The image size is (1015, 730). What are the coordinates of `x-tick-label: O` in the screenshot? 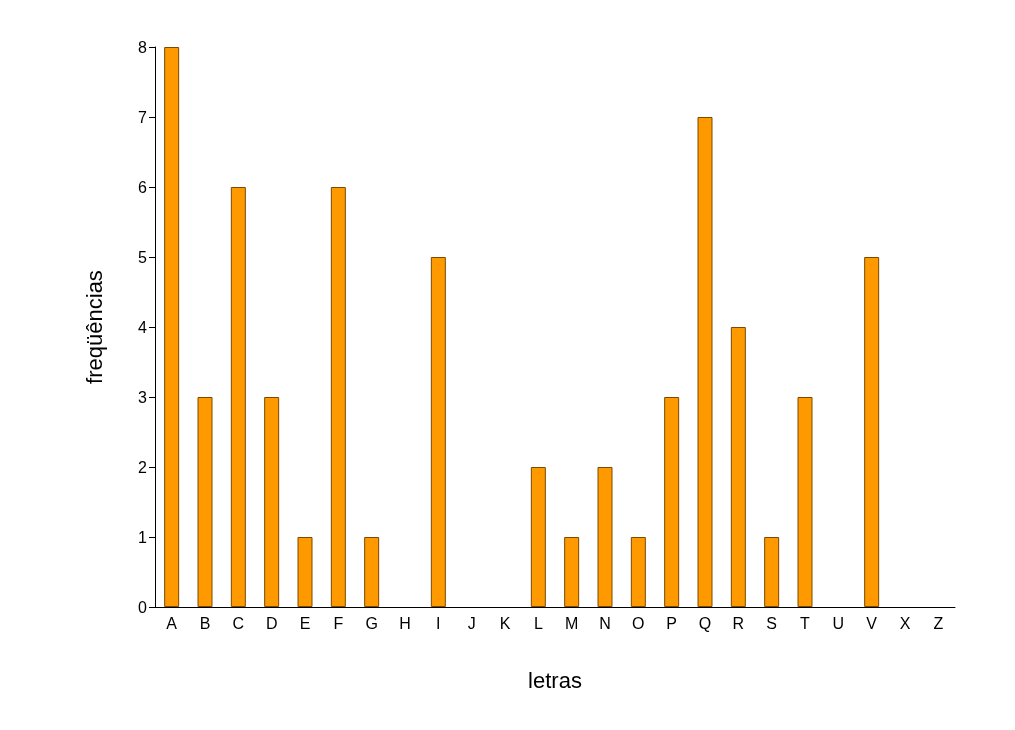 It's located at (638, 623).